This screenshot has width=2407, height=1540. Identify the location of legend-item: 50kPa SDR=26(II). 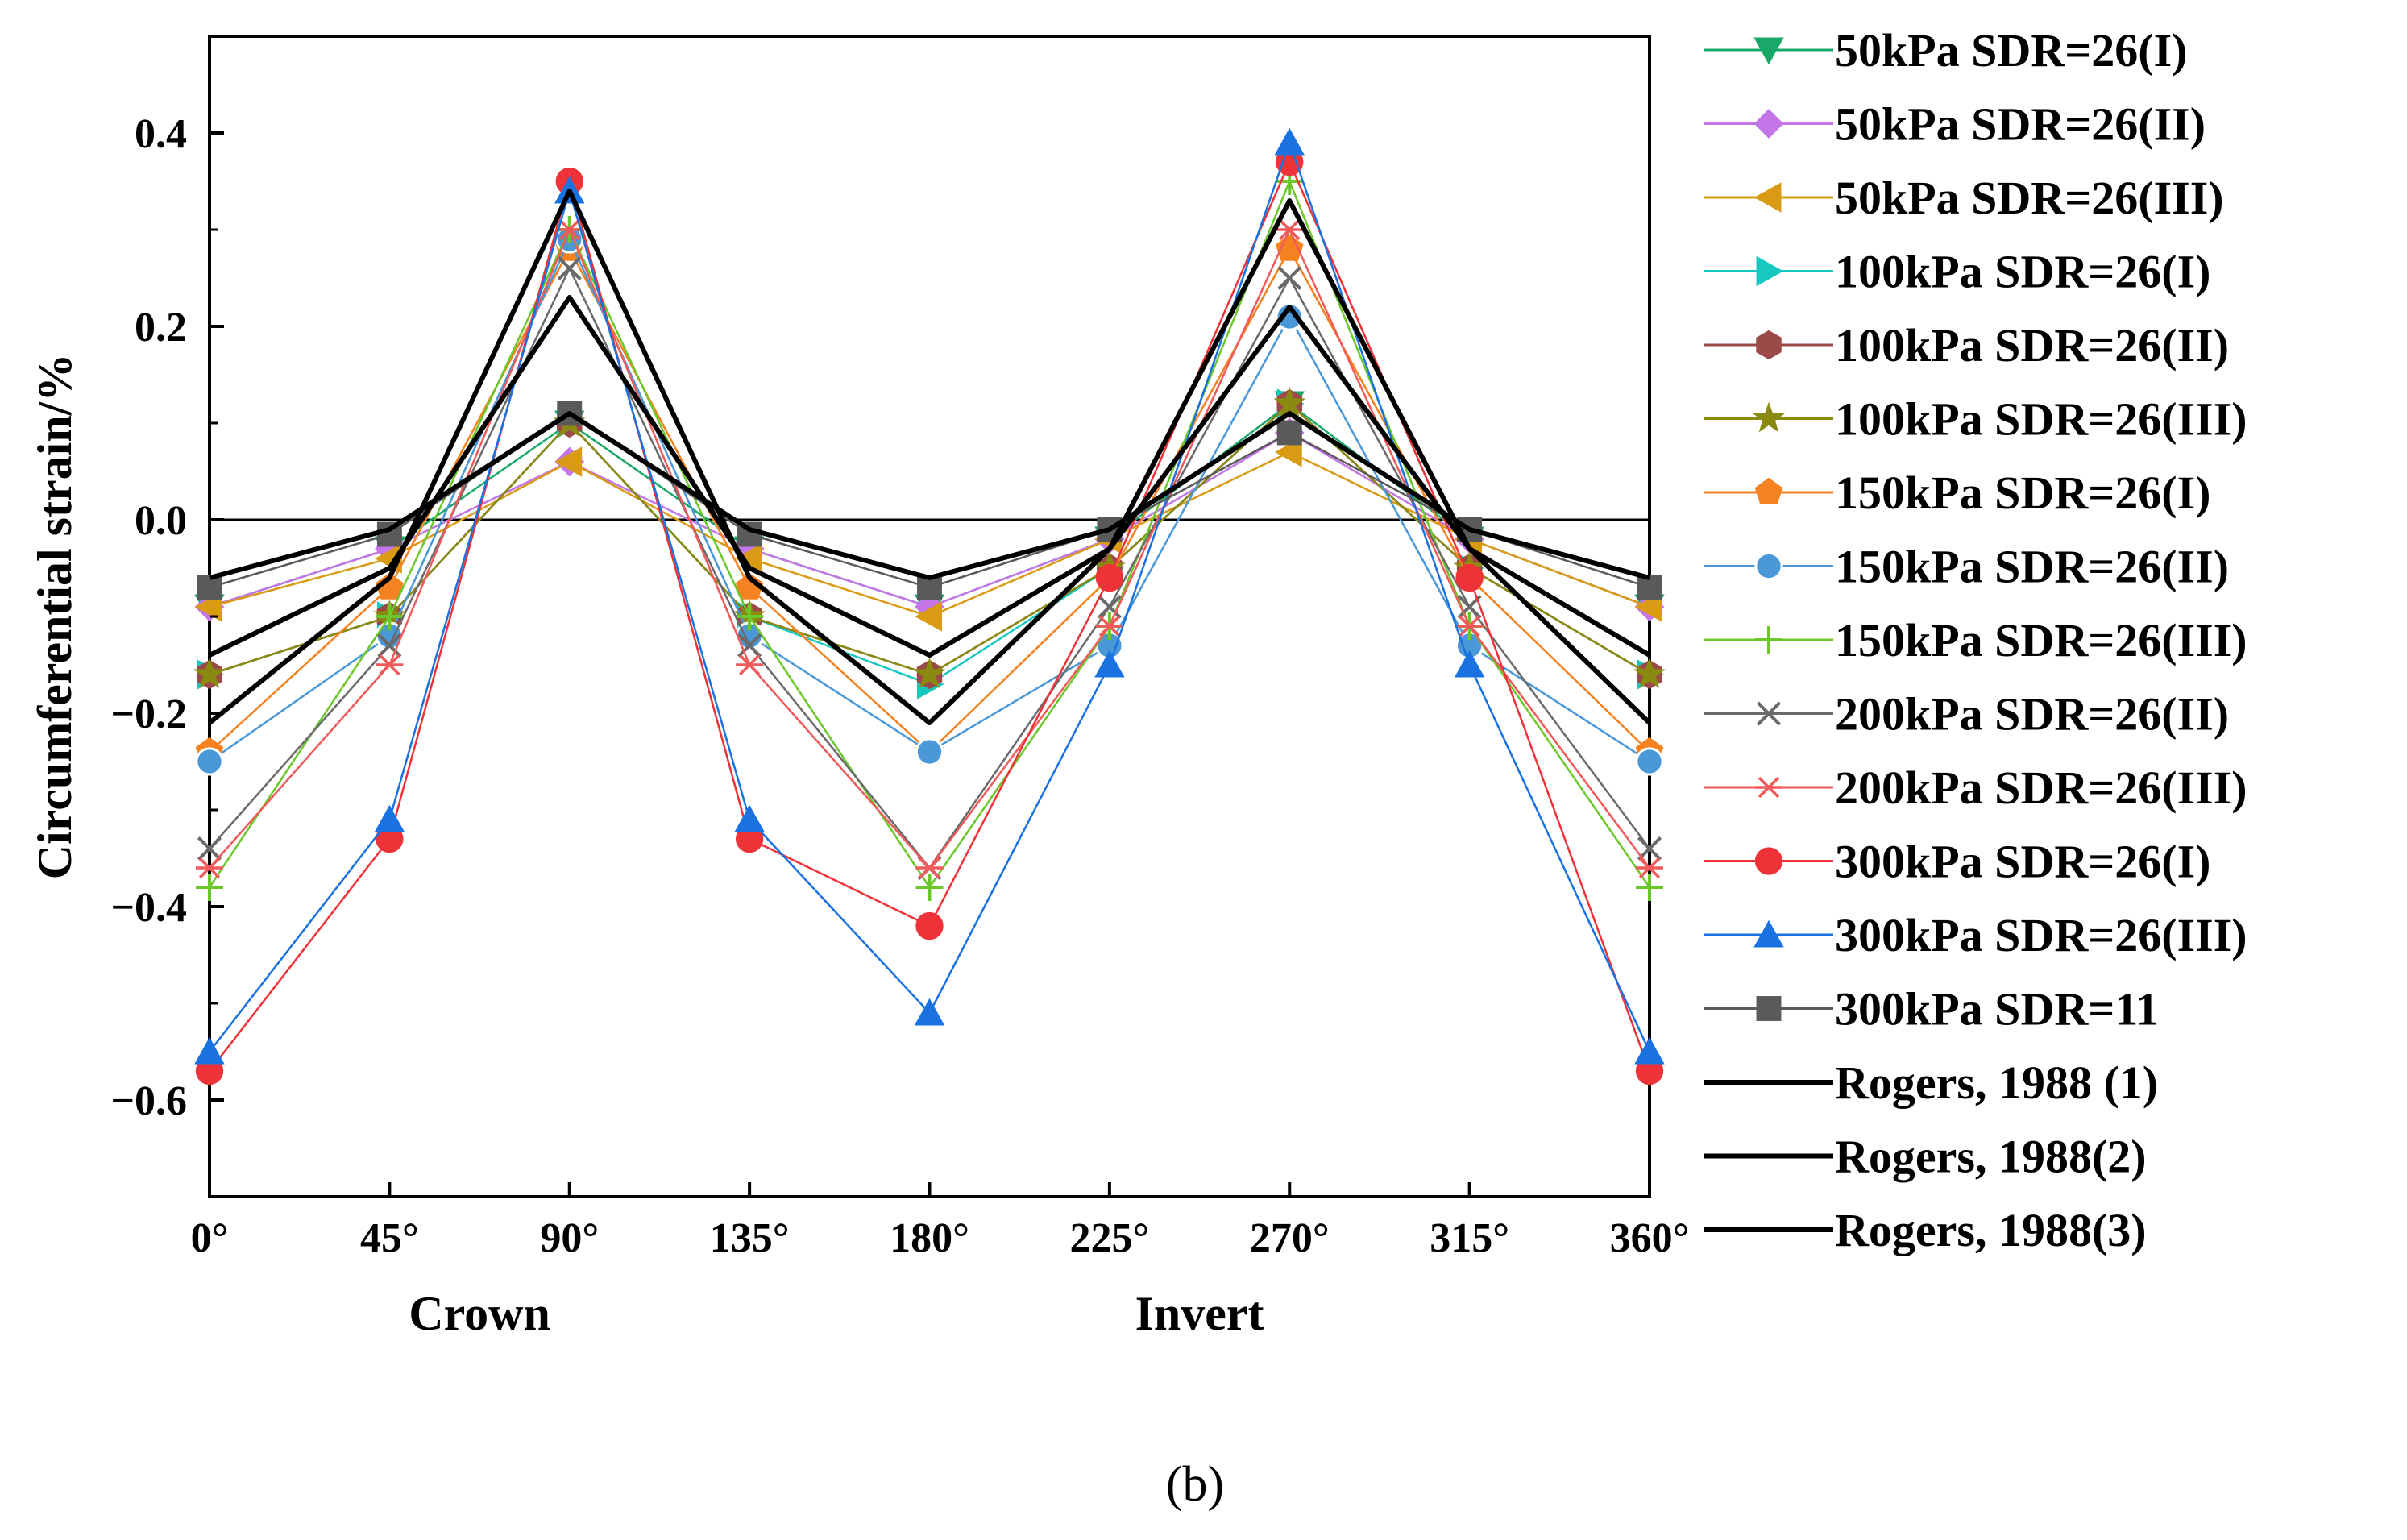
(1955, 125).